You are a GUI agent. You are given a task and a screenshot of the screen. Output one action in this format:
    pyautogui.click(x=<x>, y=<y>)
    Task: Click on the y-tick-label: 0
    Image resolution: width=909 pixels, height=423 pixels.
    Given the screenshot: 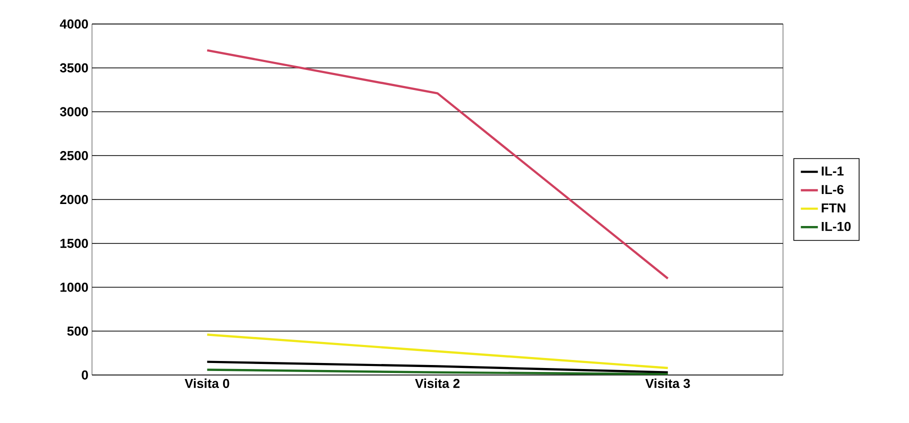 What is the action you would take?
    pyautogui.click(x=85, y=375)
    